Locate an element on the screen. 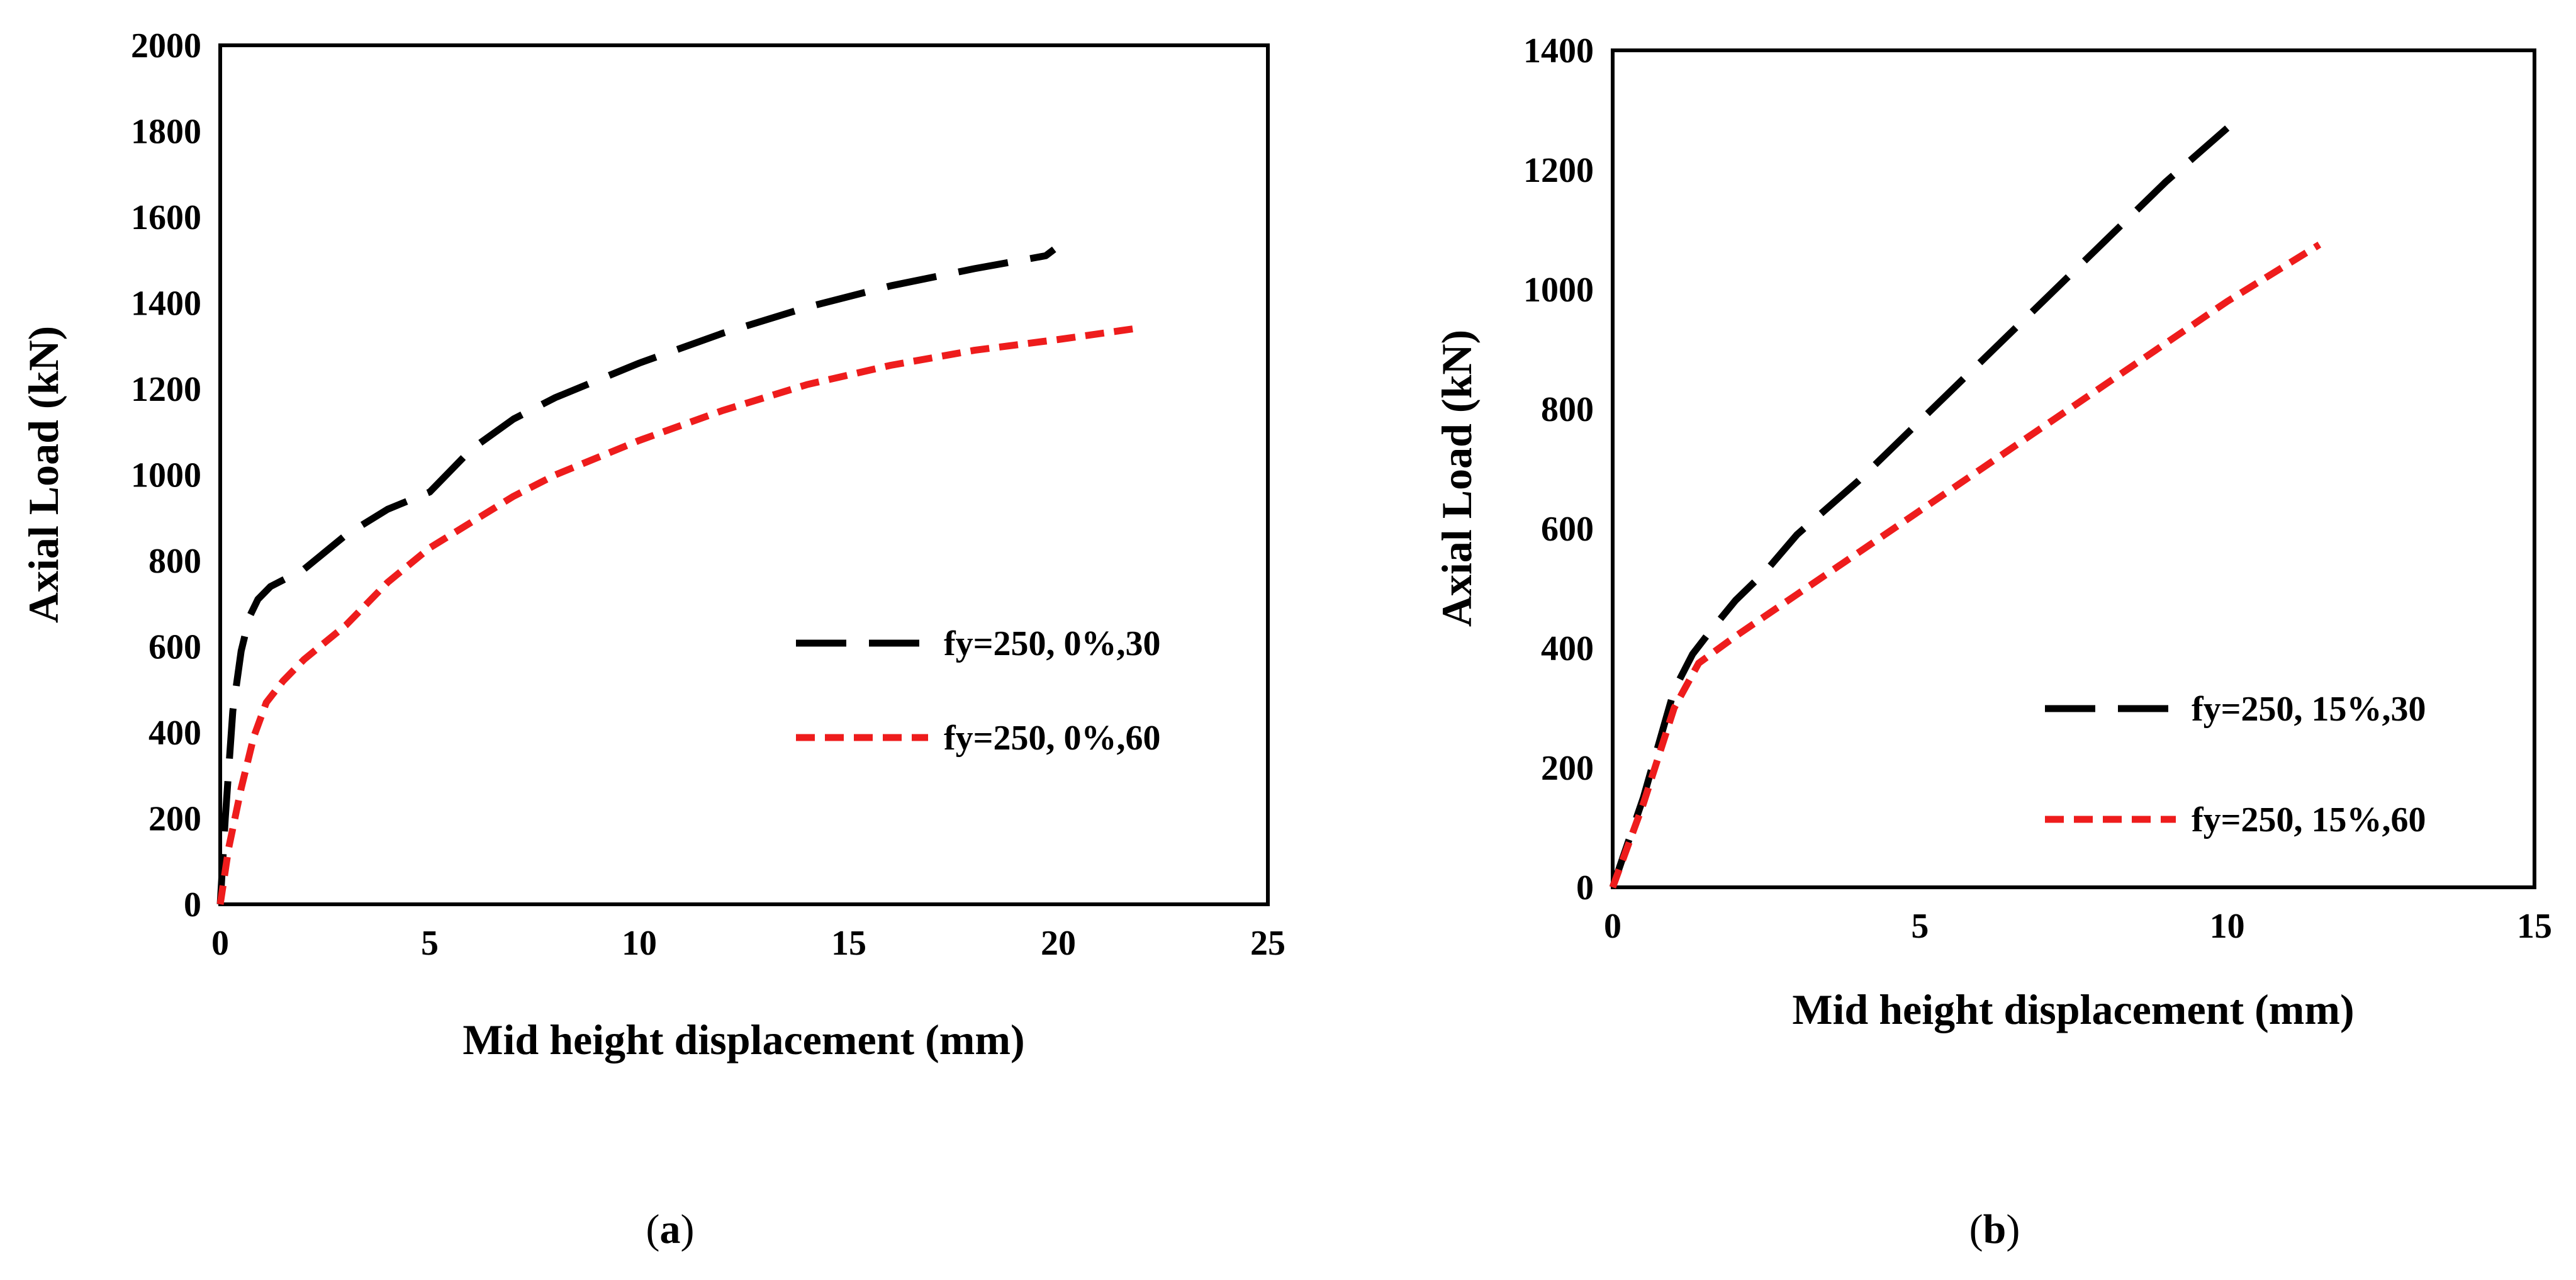 This screenshot has height=1280, width=2576. y-tick-label: 1800 is located at coordinates (166, 132).